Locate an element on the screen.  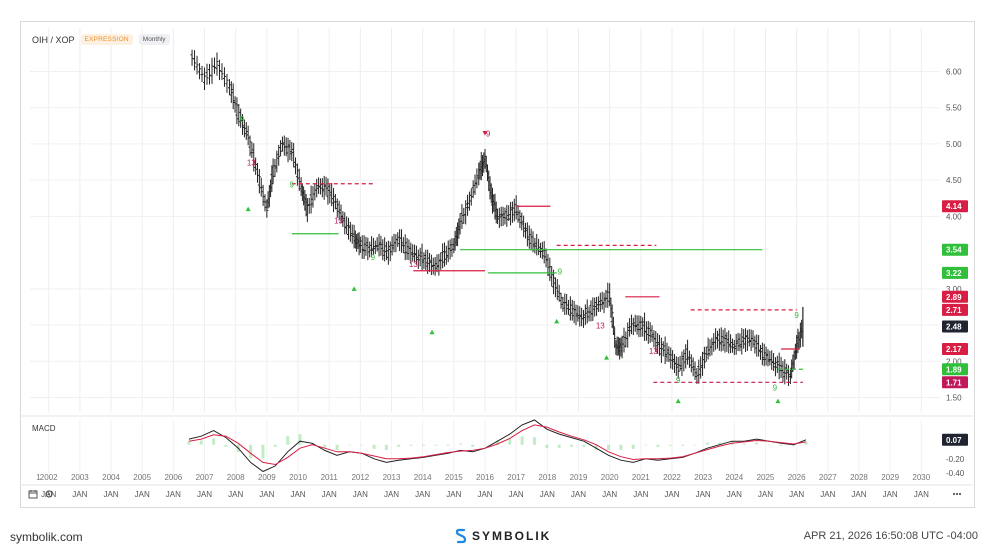
price-tag-label: 4.14 is located at coordinates (954, 206).